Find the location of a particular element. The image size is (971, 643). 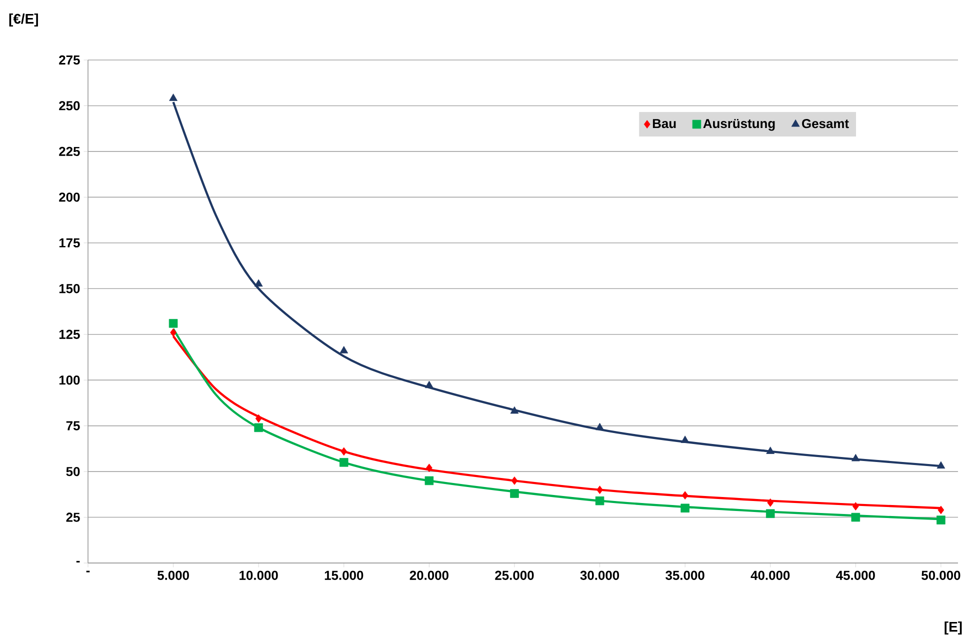

x-tick-label: 10.000 is located at coordinates (259, 575).